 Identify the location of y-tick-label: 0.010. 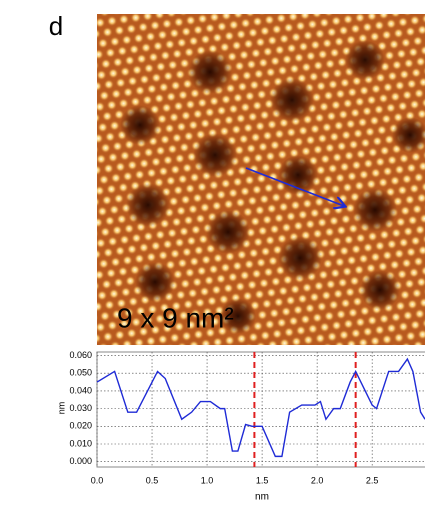
(80, 443).